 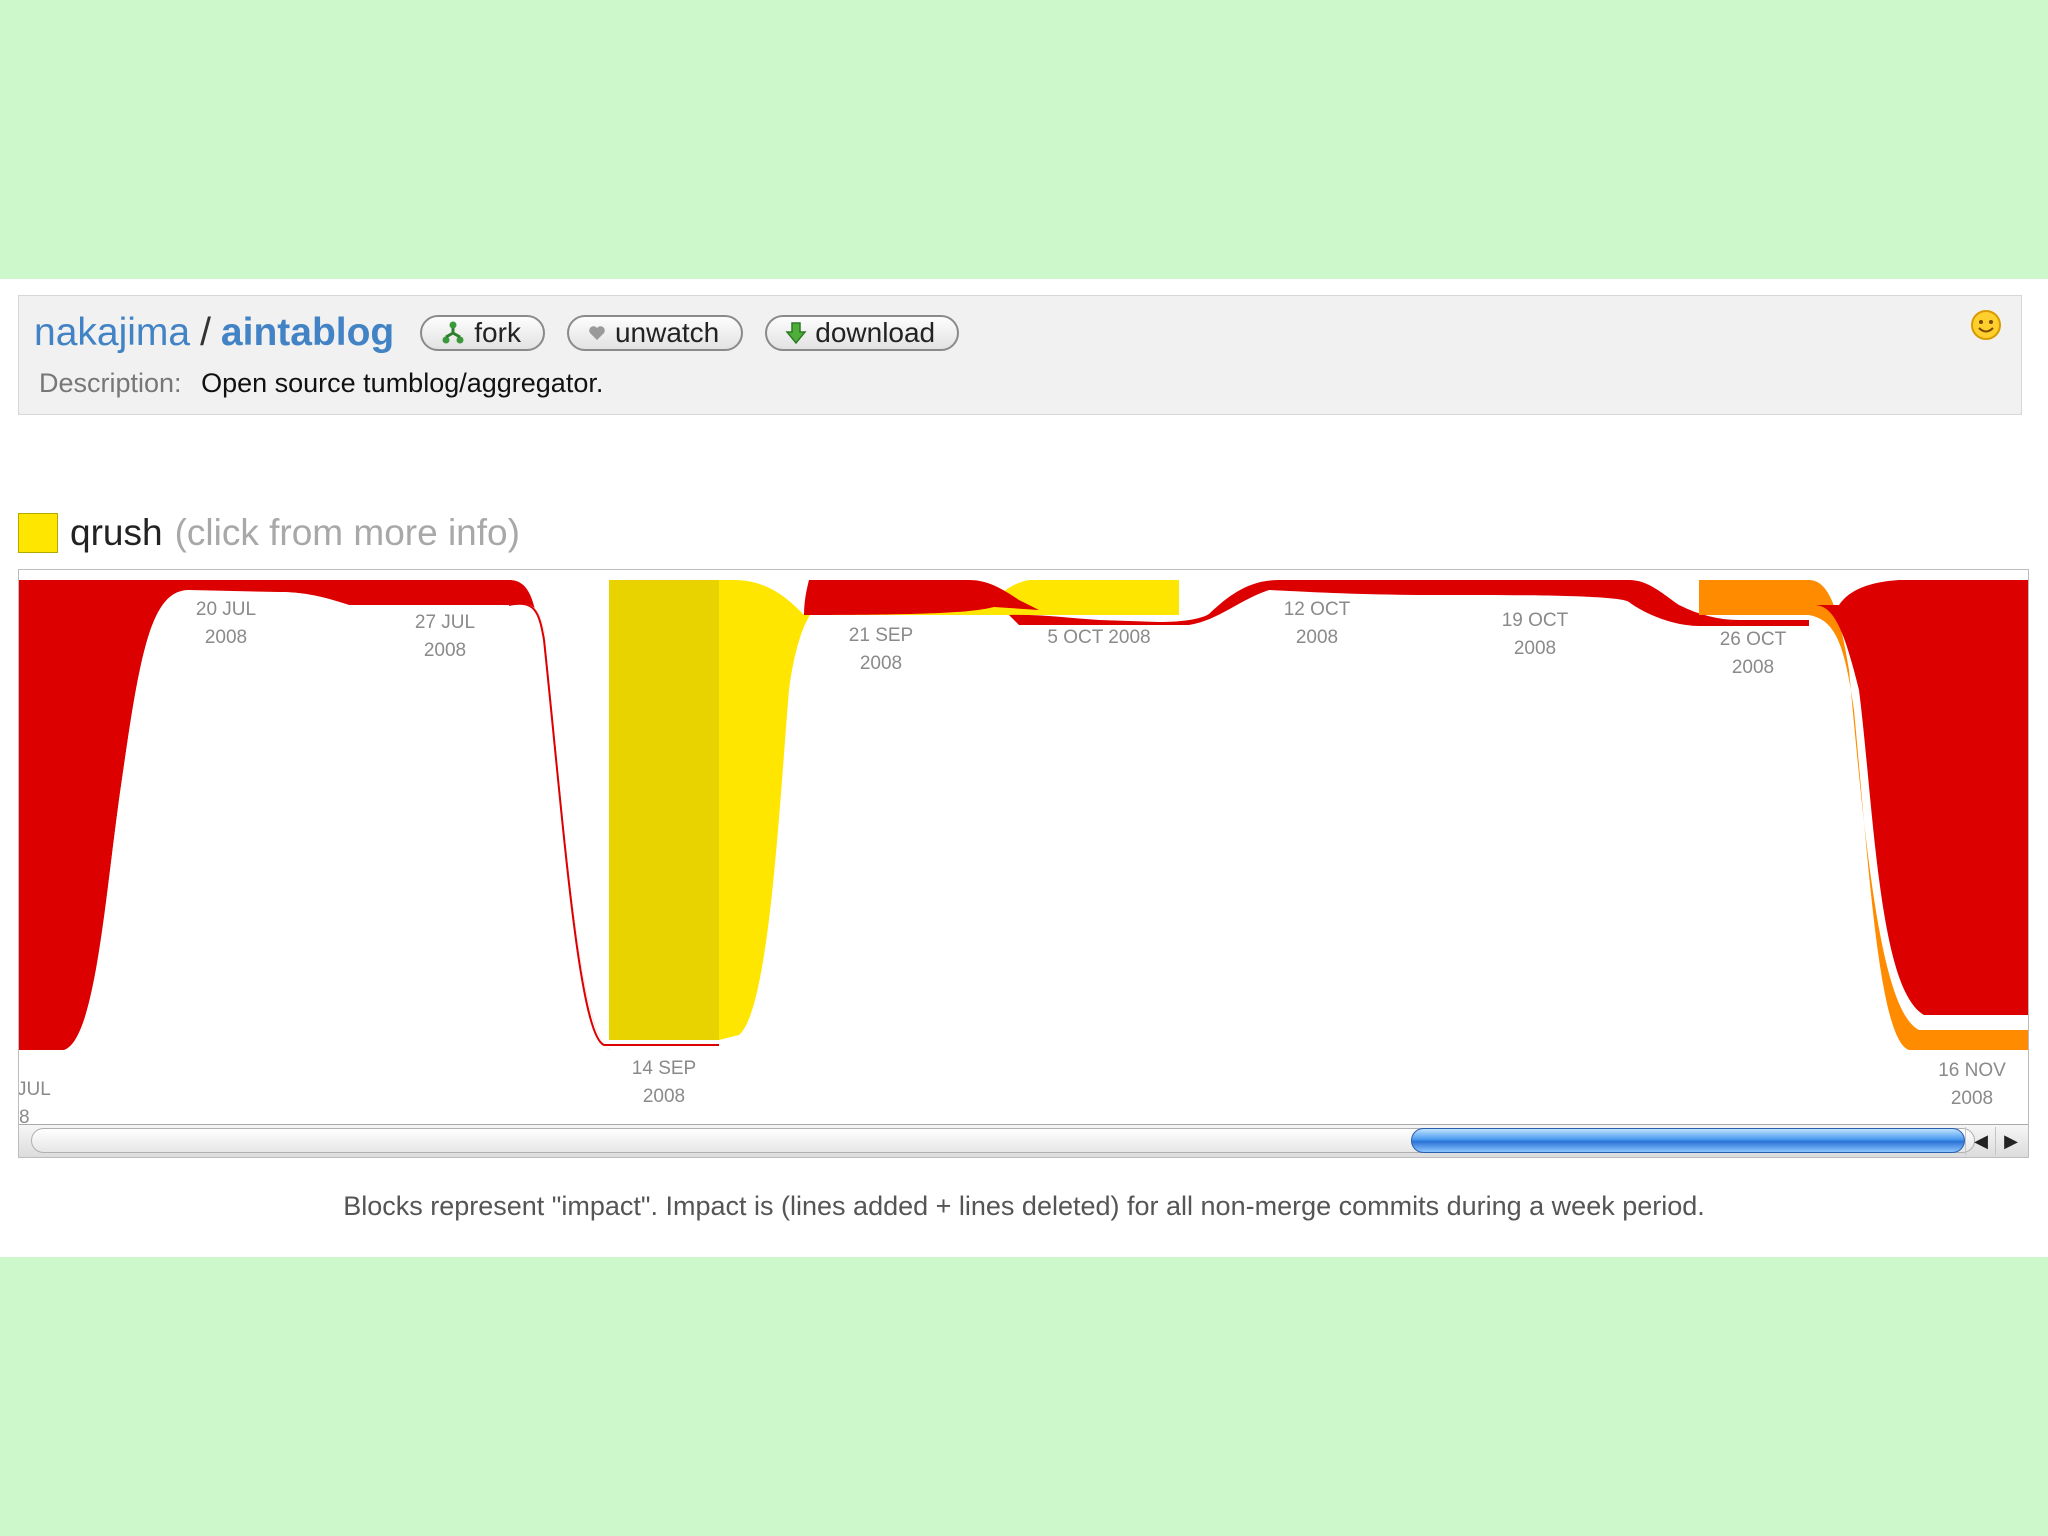 I want to click on x-tick-21sep-line1: 21 SEP, so click(x=881, y=635).